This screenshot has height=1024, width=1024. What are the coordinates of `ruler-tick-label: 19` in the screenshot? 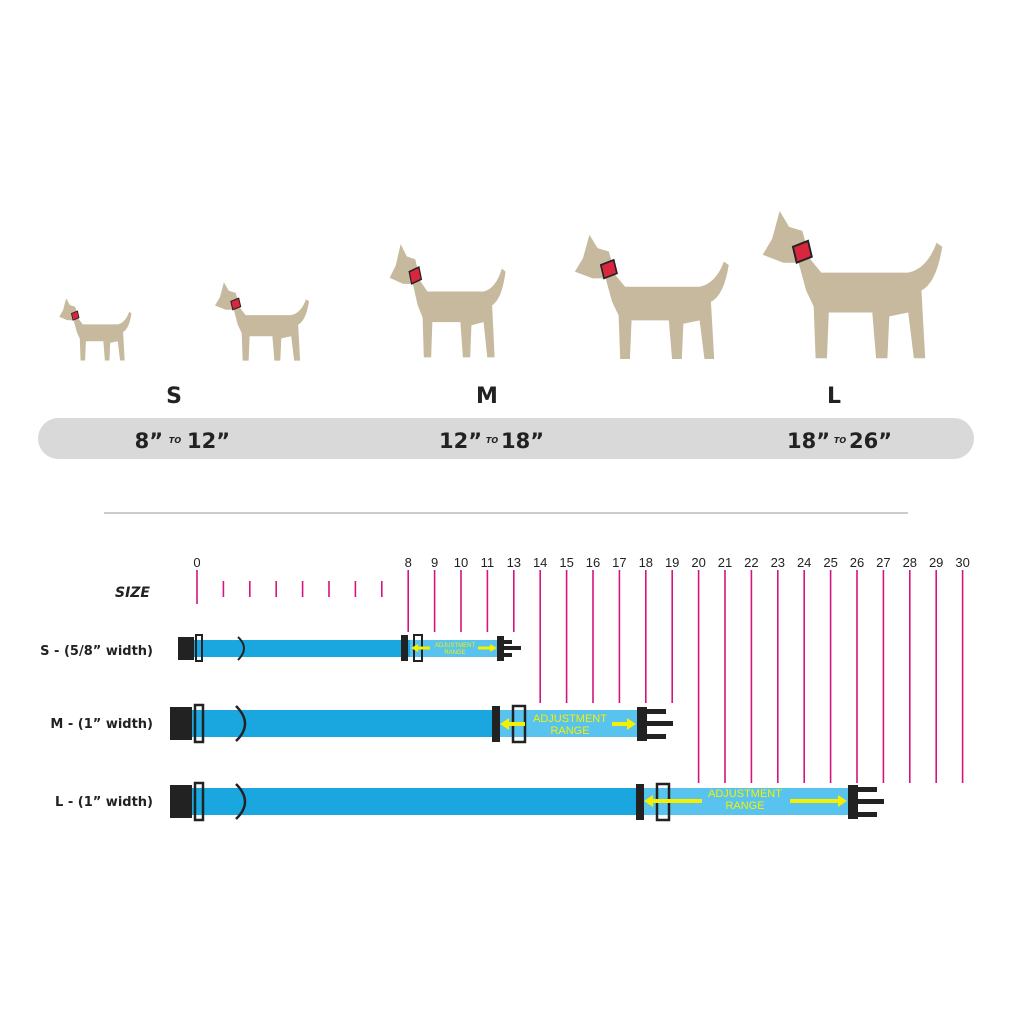 It's located at (672, 562).